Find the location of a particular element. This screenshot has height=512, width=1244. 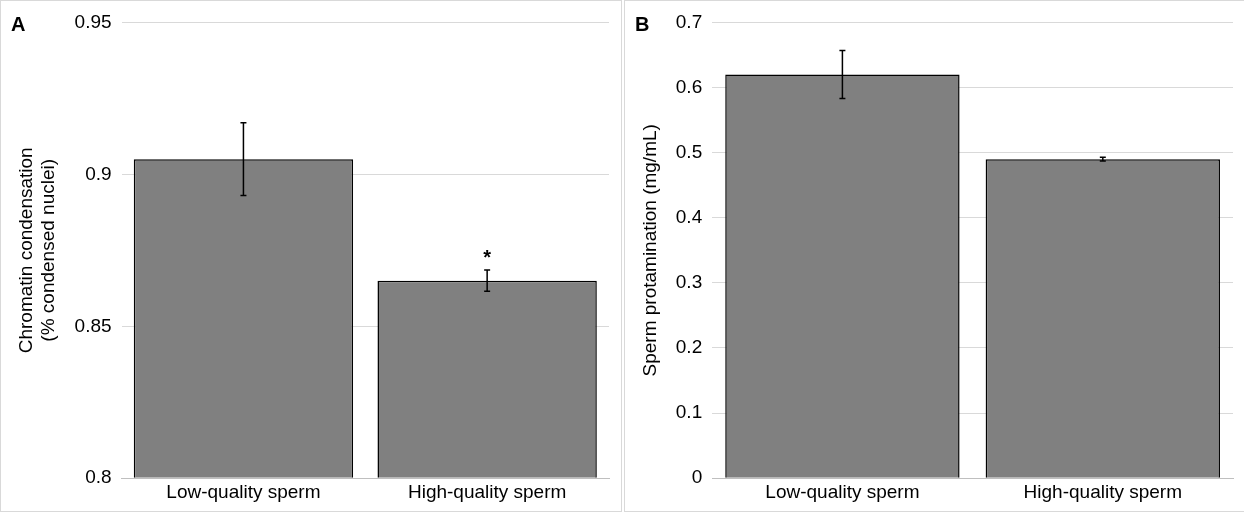

y-tick-label: 0.95 is located at coordinates (93, 21).